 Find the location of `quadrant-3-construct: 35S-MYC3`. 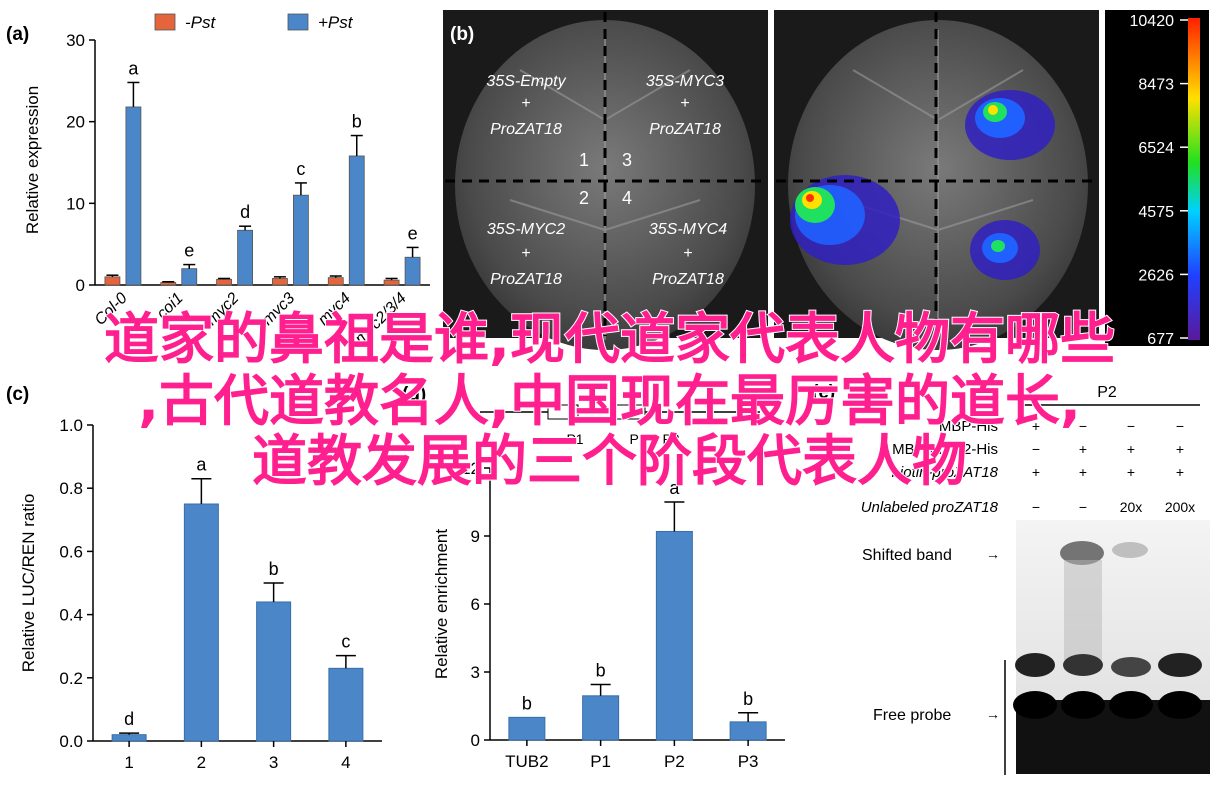

quadrant-3-construct: 35S-MYC3 is located at coordinates (685, 81).